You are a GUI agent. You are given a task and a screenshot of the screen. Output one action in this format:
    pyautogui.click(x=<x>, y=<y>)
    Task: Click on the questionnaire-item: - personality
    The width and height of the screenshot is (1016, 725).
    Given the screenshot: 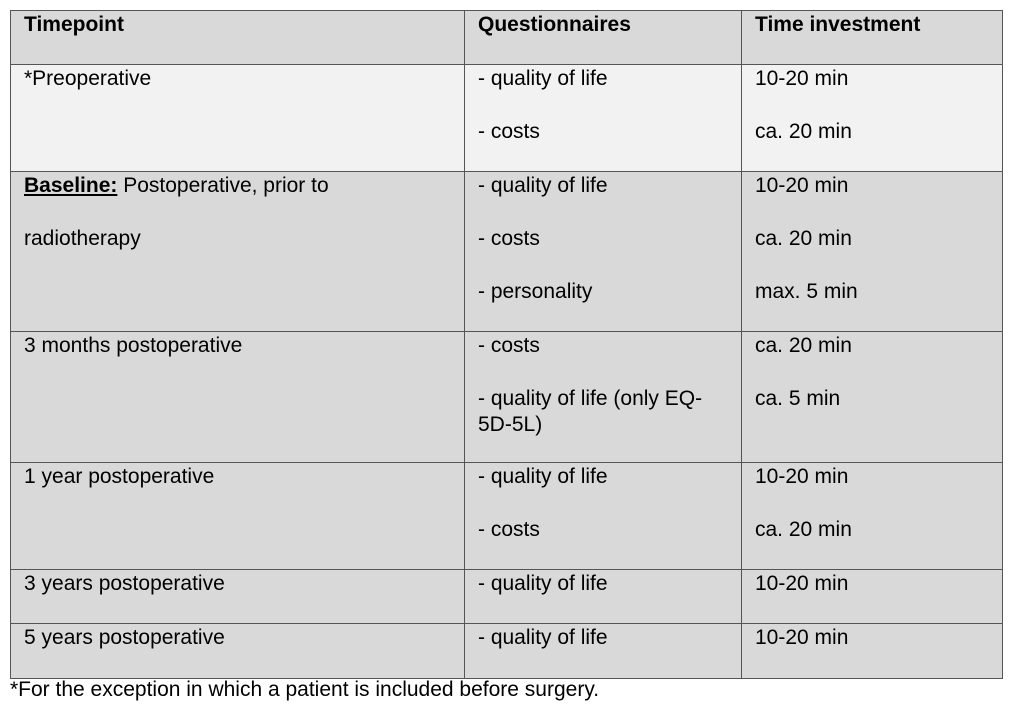 What is the action you would take?
    pyautogui.click(x=535, y=291)
    